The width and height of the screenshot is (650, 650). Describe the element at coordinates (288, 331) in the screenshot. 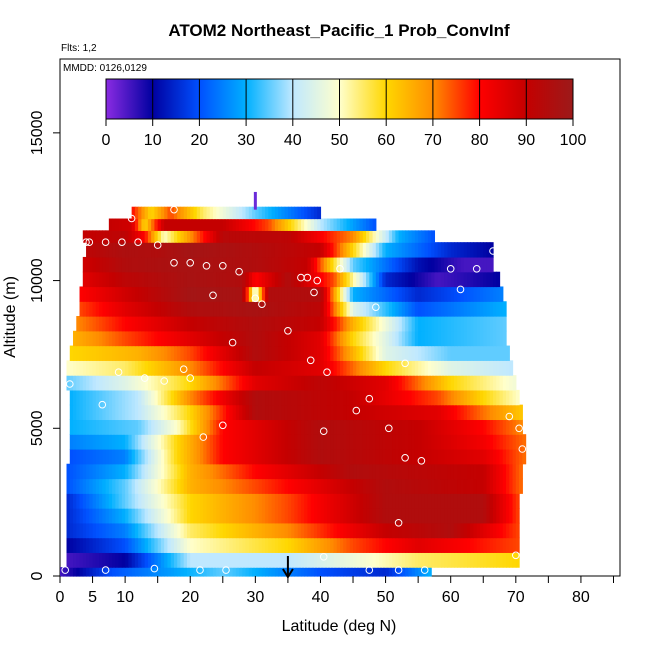

I see `data-point` at that location.